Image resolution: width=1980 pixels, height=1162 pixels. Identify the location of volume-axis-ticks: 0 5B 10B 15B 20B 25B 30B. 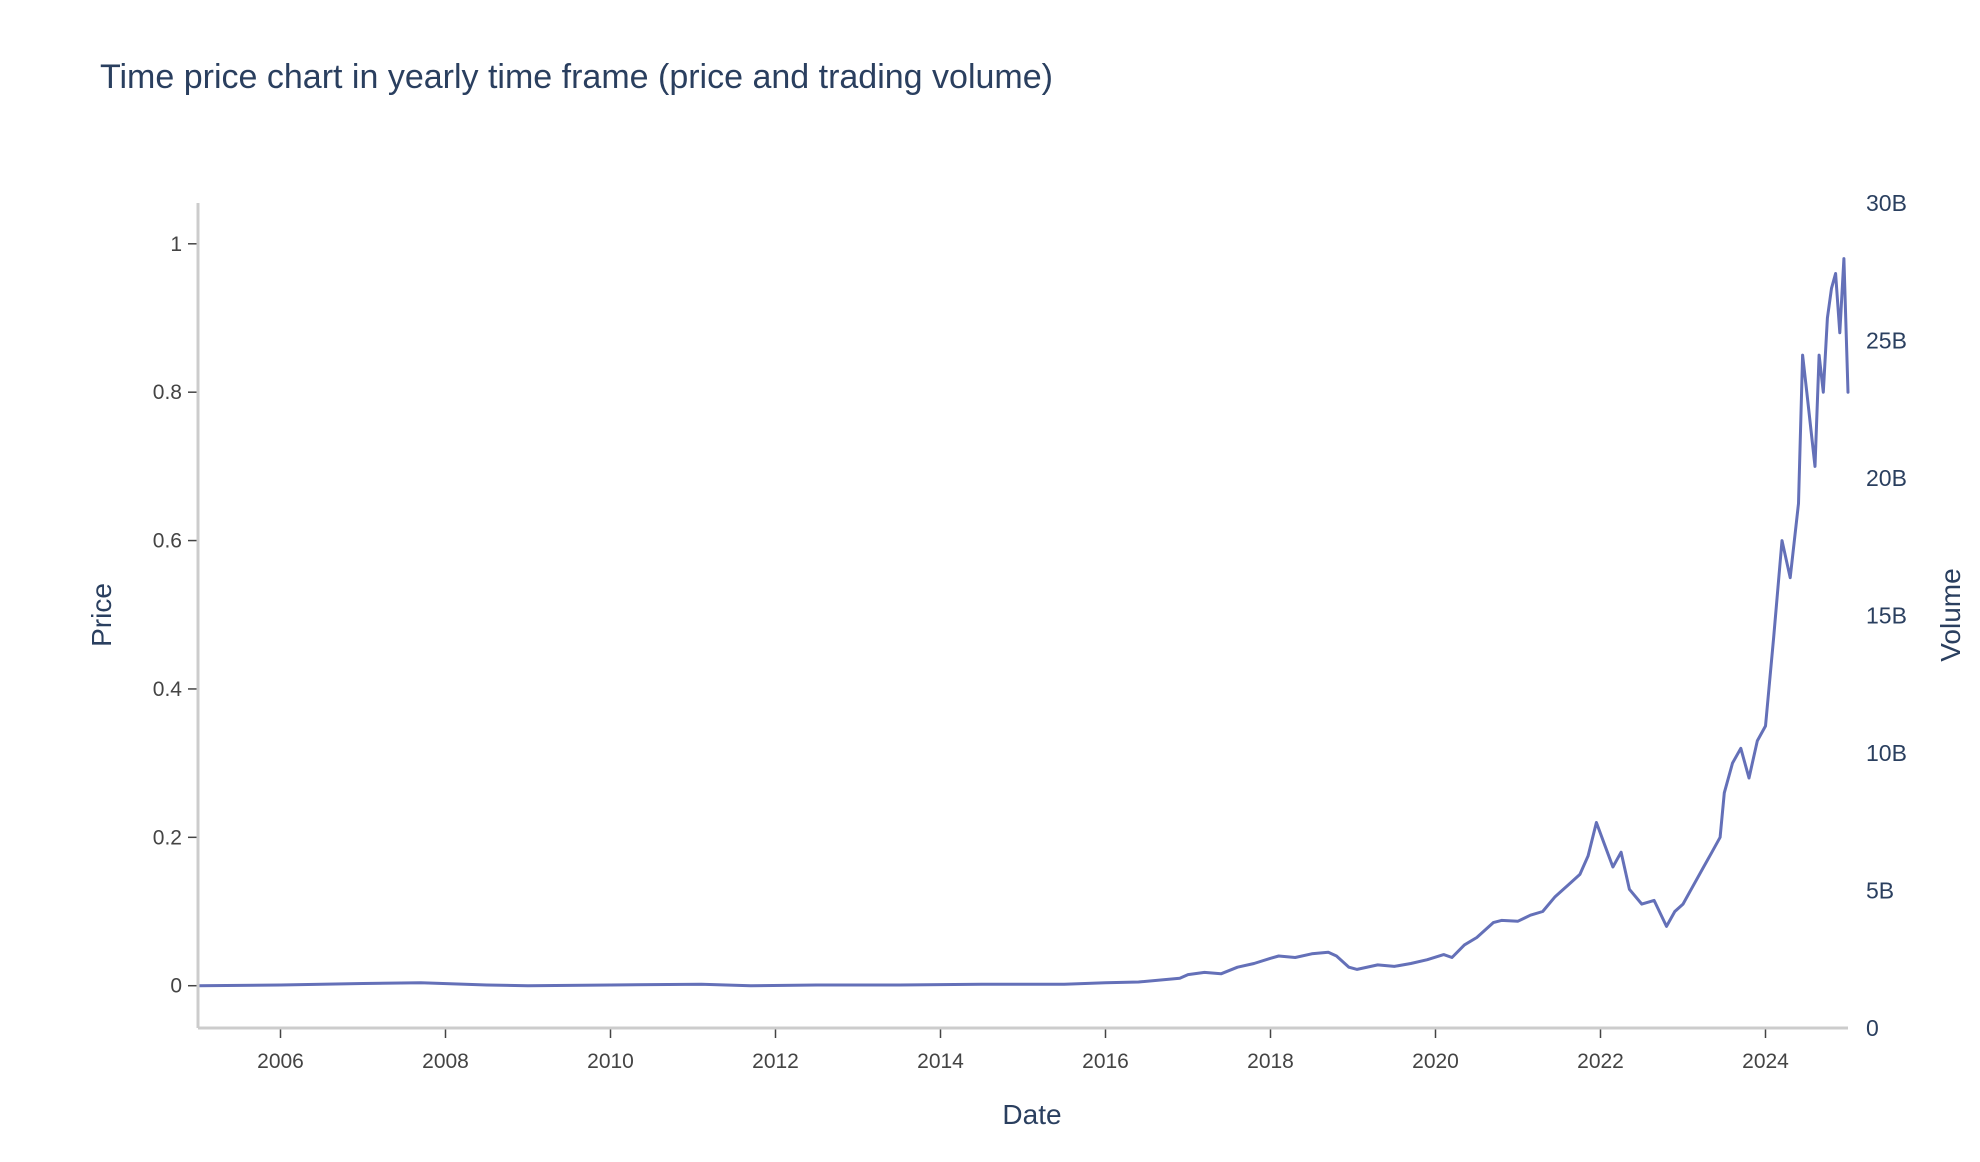
(1886, 615).